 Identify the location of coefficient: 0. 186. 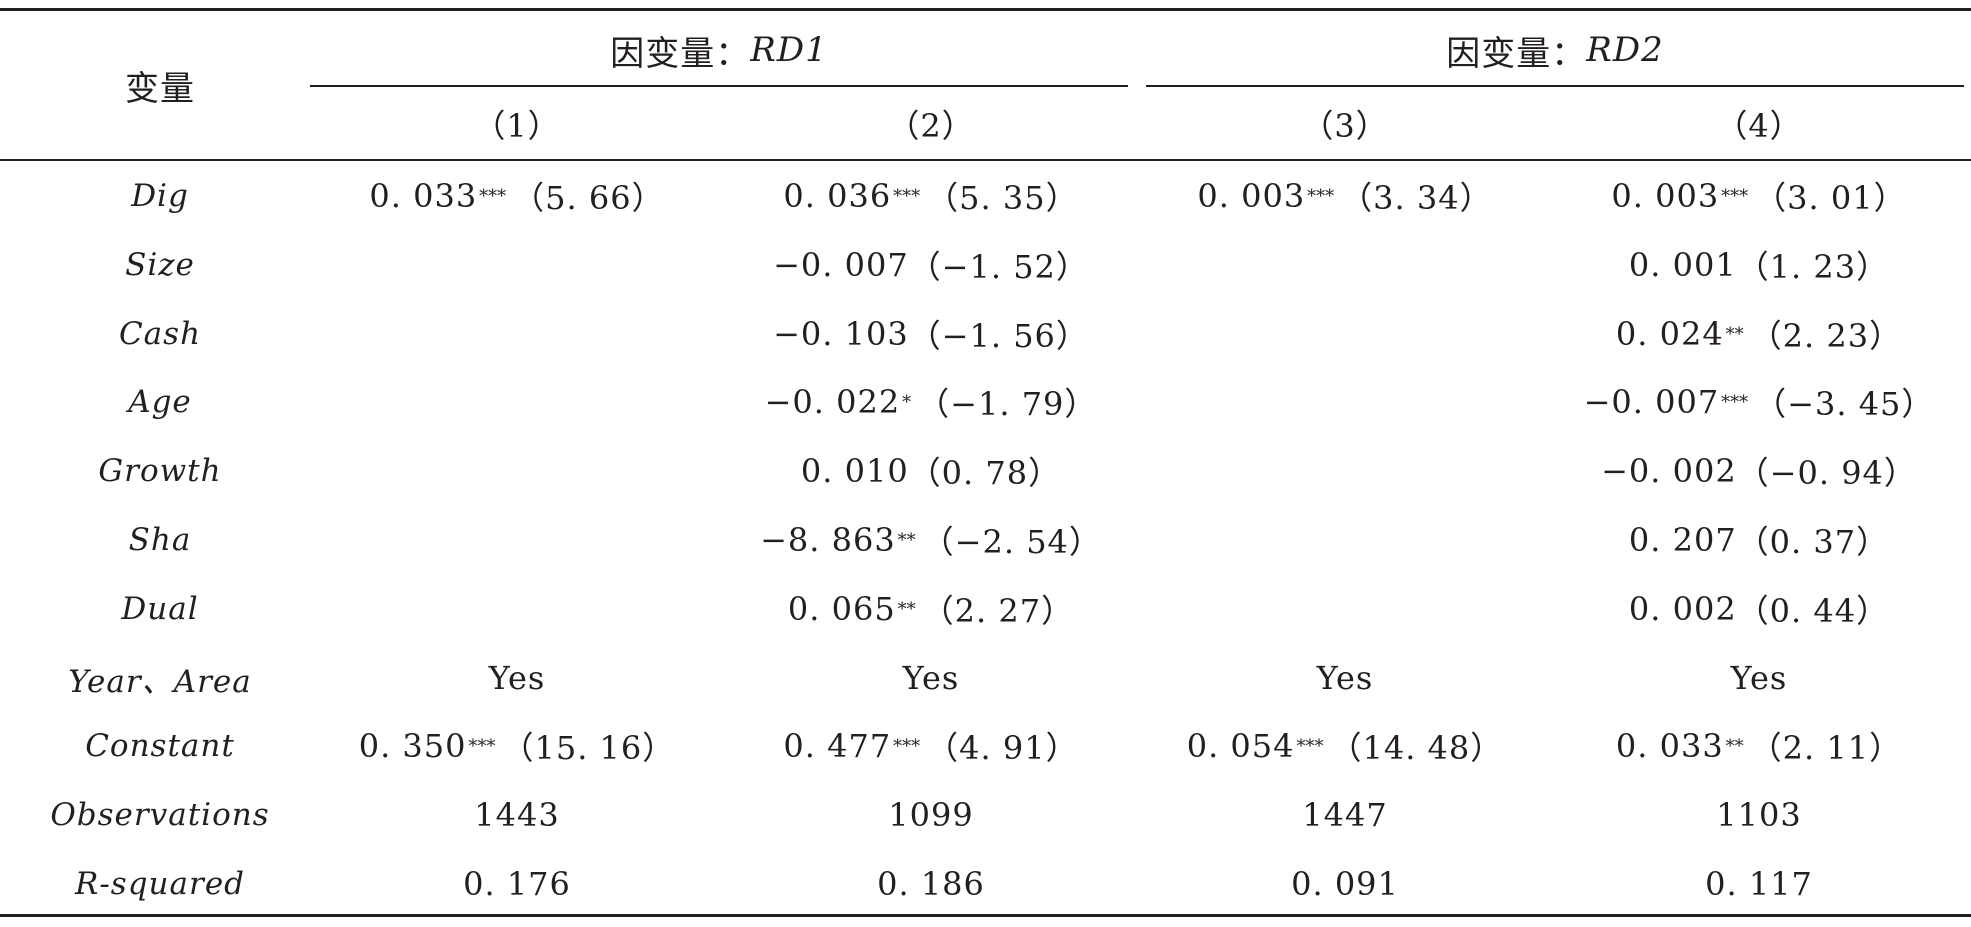
(931, 884).